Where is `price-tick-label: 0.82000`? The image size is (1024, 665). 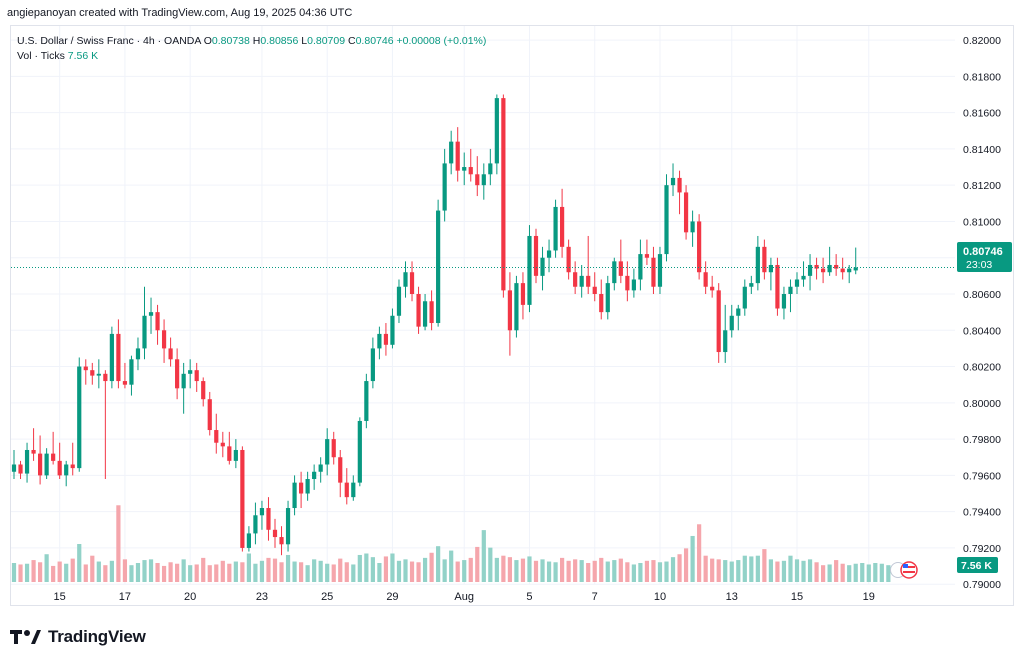 price-tick-label: 0.82000 is located at coordinates (982, 41).